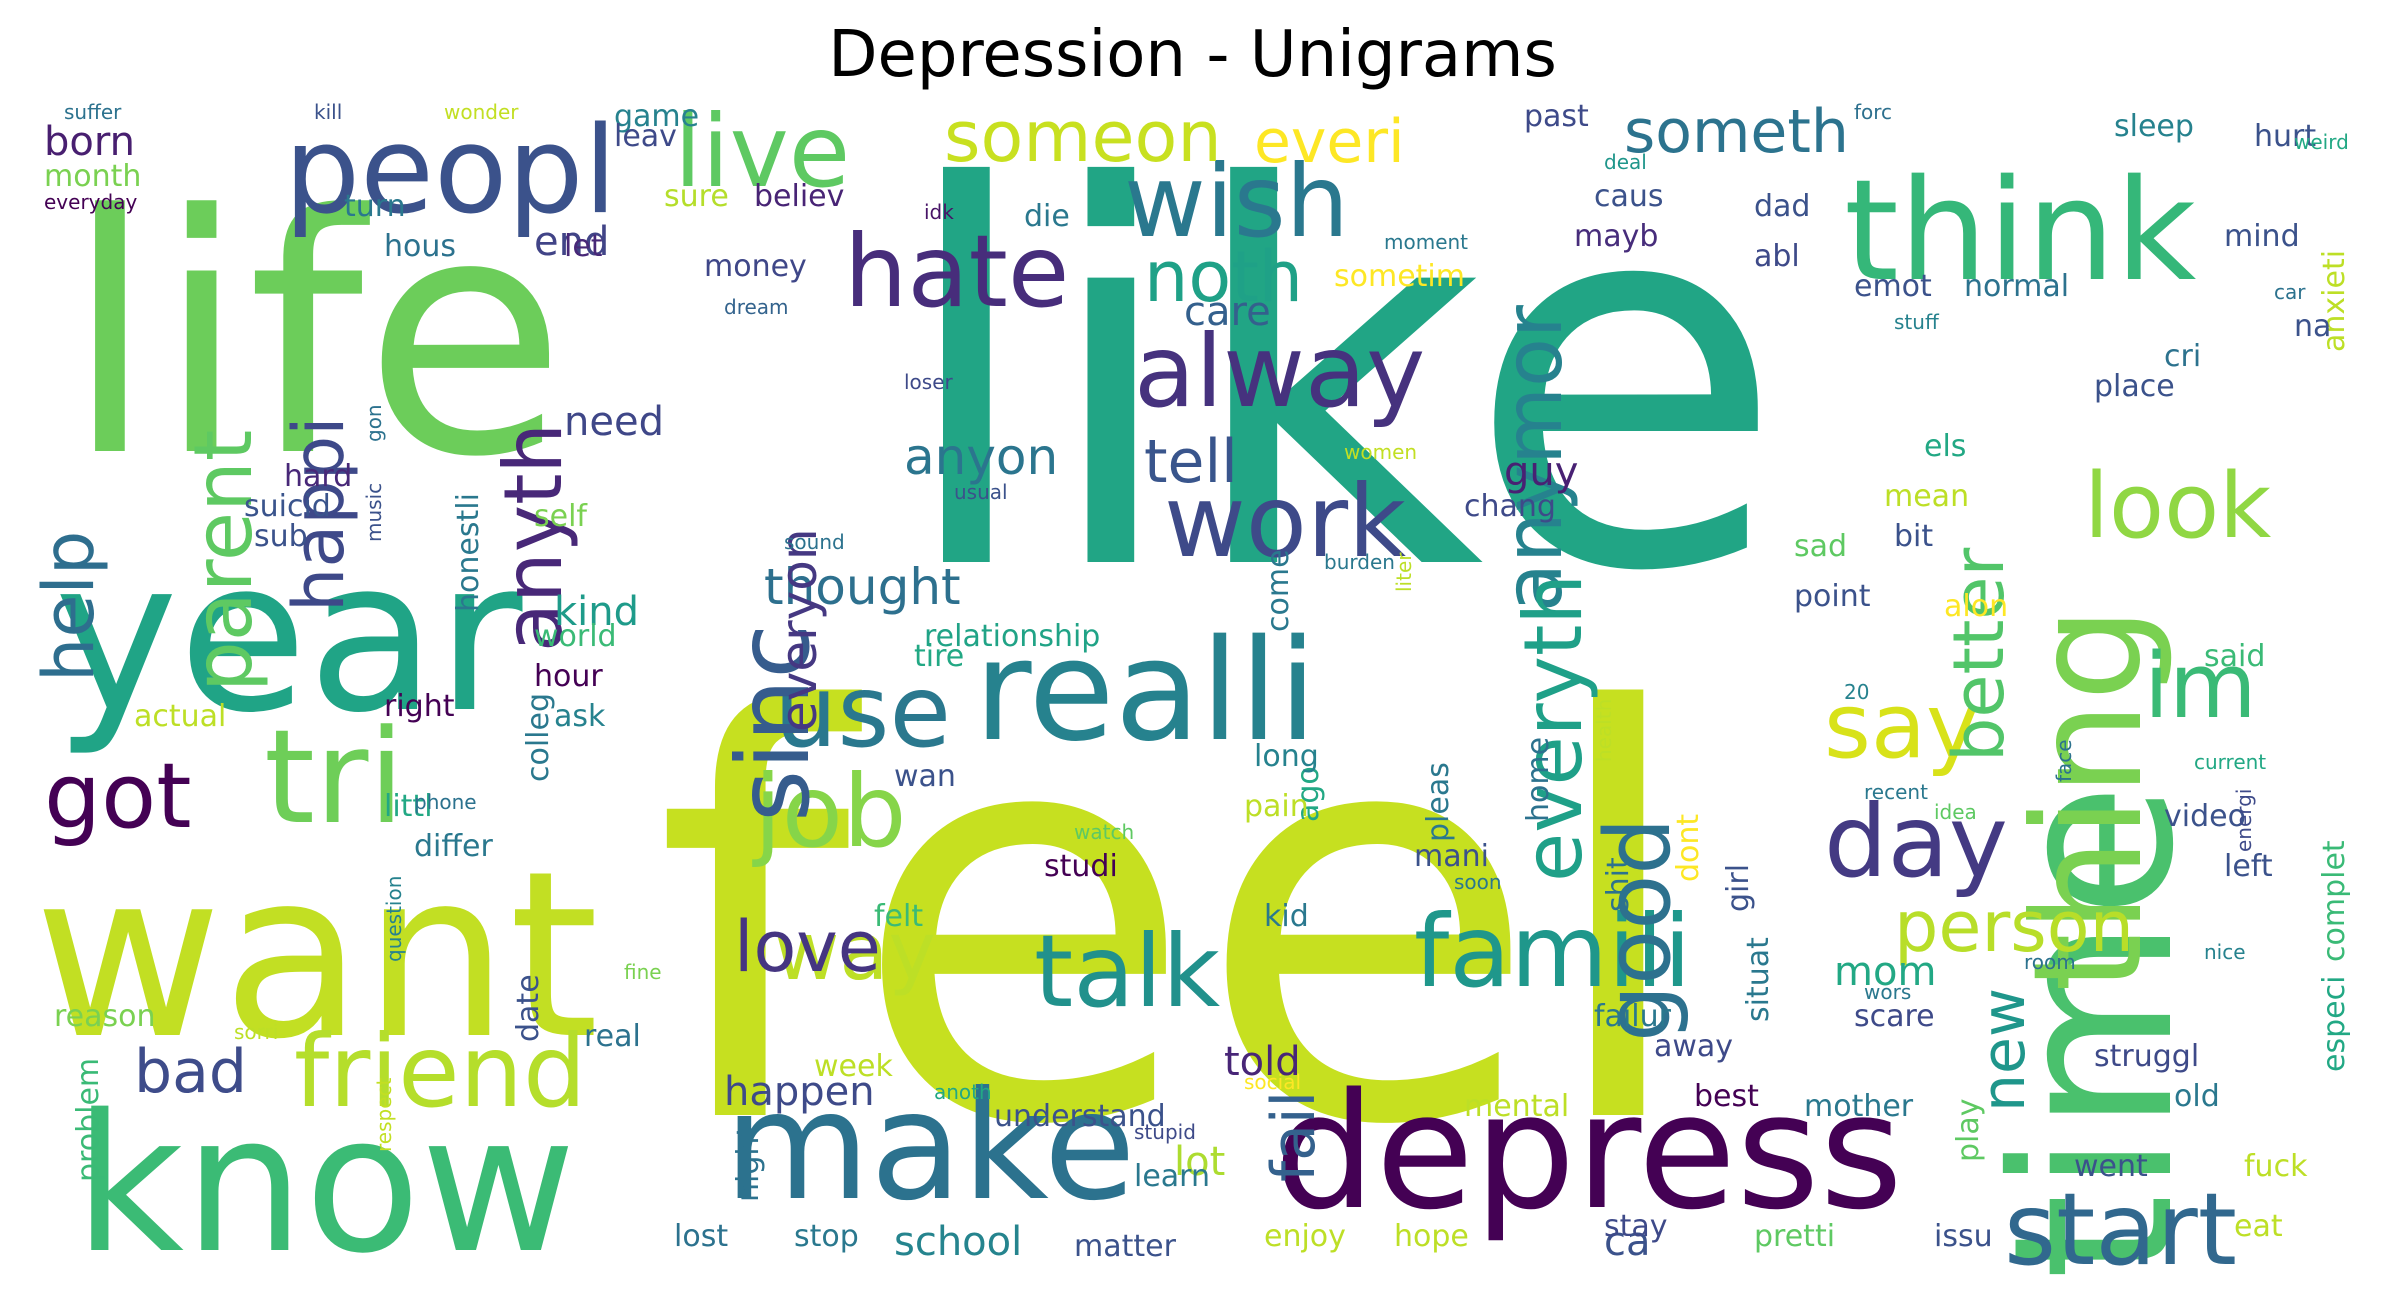  I want to click on word-long: long, so click(1286, 756).